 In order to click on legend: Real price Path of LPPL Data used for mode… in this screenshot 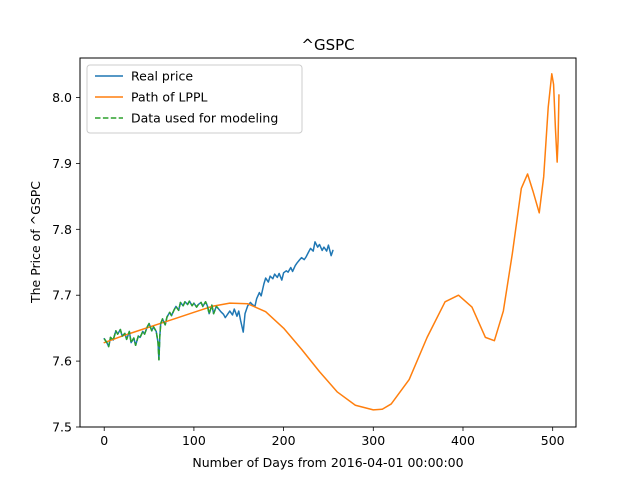, I will do `click(194, 99)`.